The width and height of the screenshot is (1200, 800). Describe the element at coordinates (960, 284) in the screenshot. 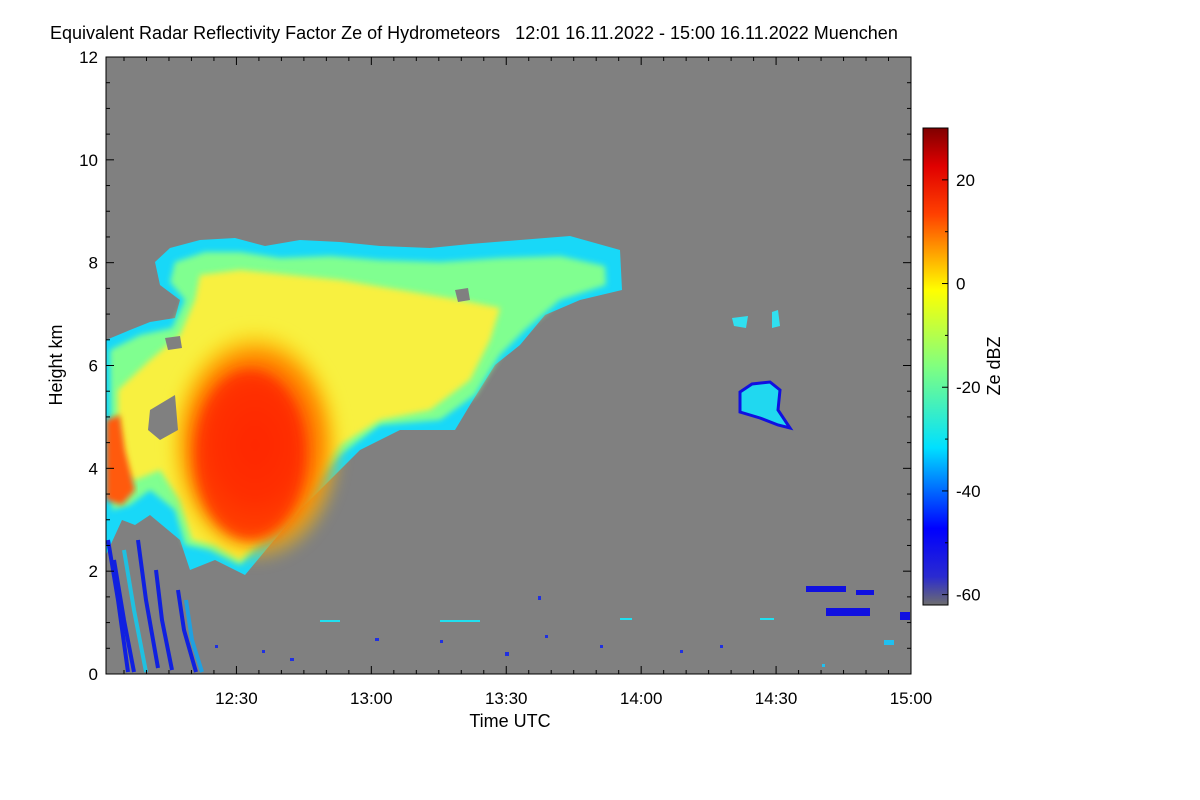

I see `colorbar-tick-label: 0` at that location.